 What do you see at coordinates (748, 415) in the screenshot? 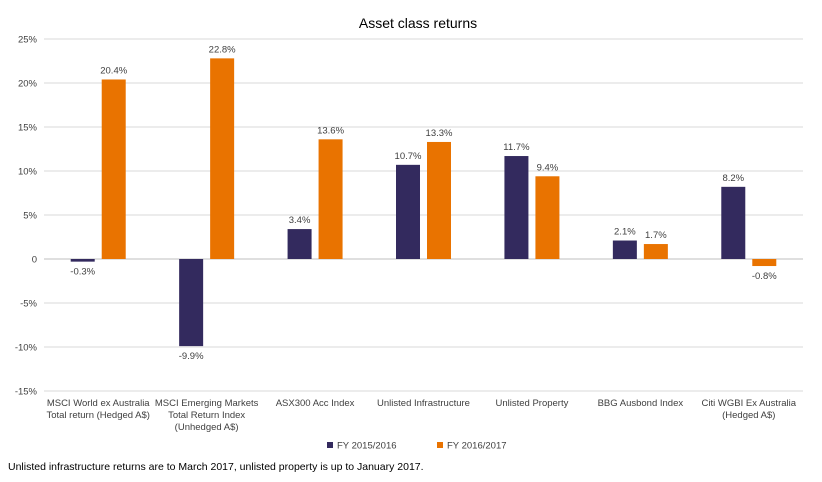
I see `x-category-label: (Hedged A$)` at bounding box center [748, 415].